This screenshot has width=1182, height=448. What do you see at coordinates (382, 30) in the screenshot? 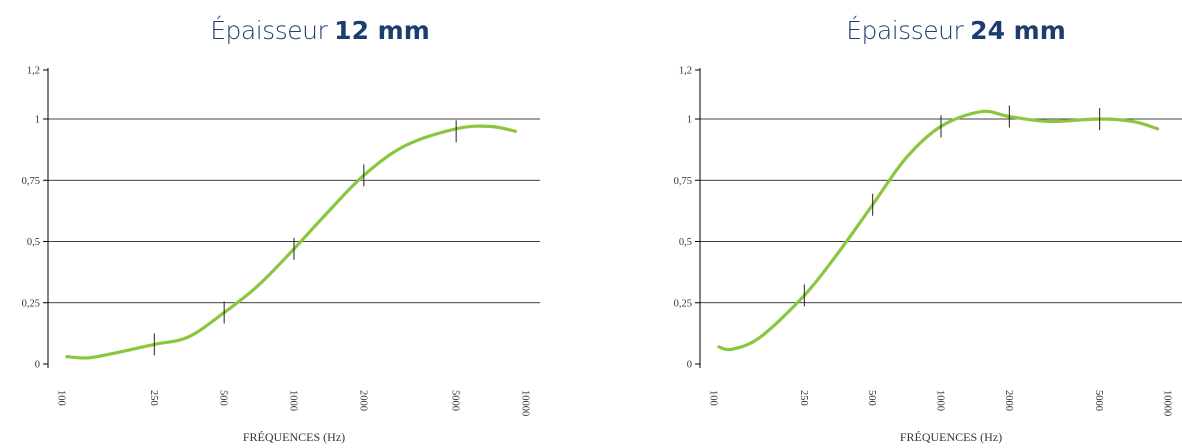
I see `chart-title-value: 12 mm` at bounding box center [382, 30].